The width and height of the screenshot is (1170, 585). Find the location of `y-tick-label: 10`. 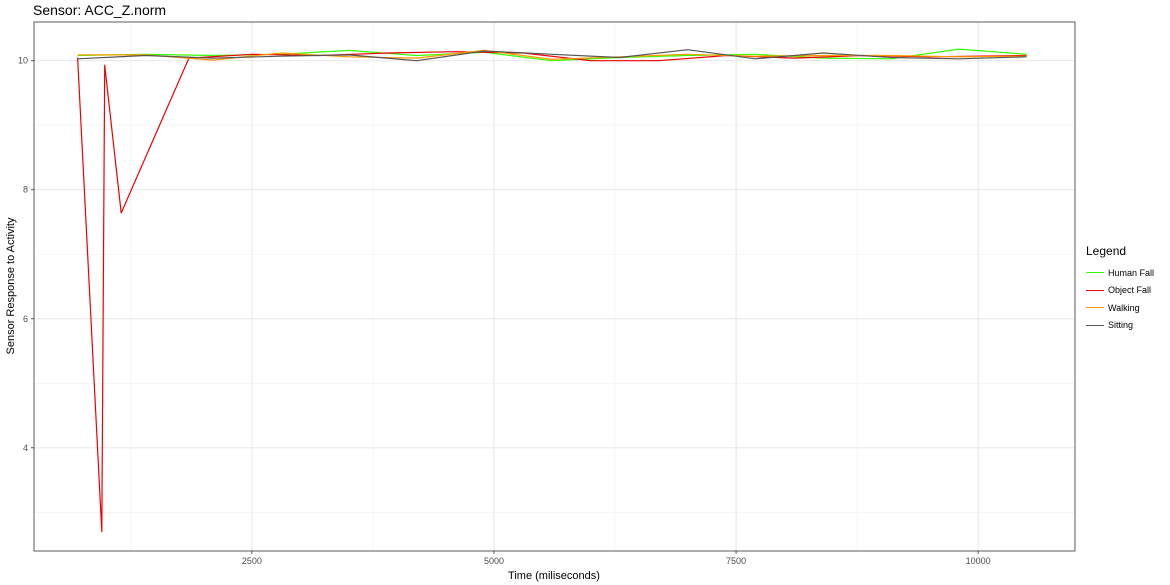

y-tick-label: 10 is located at coordinates (23, 61).